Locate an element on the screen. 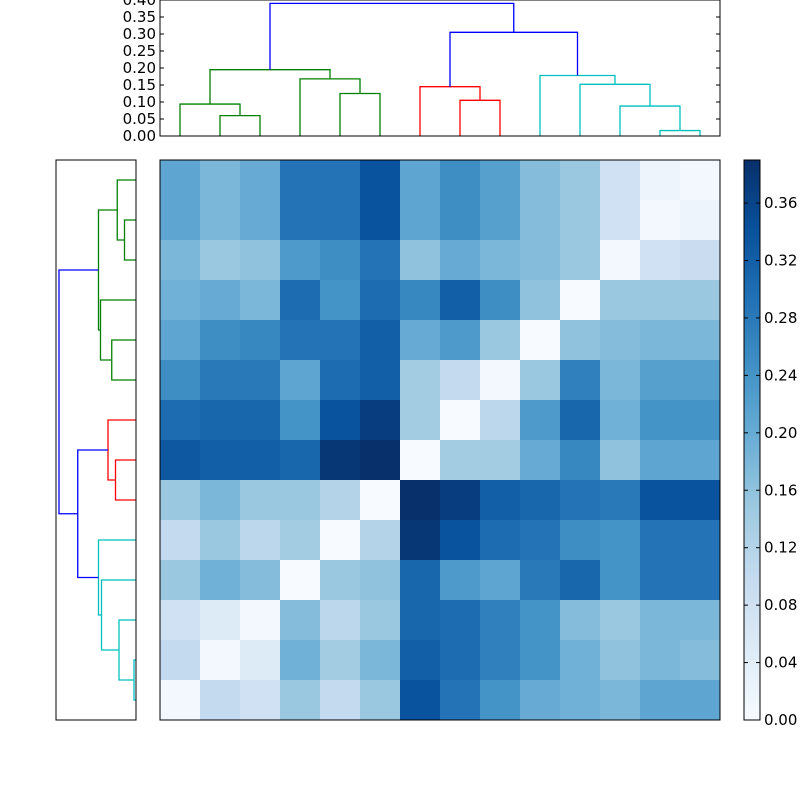 This screenshot has width=800, height=800. colorbar-ticks: 0.00 0.04 0.08 0.12 0.16 0.20 0.24 0.28 0.32 0.36 is located at coordinates (770, 461).